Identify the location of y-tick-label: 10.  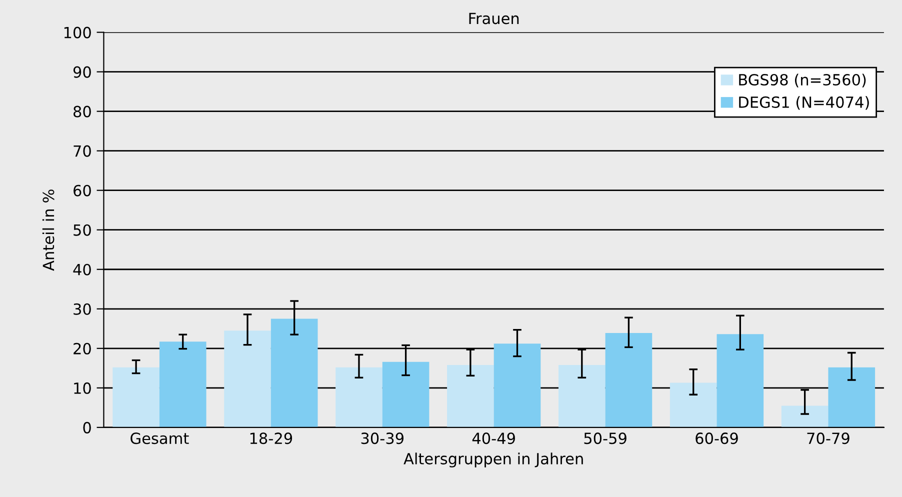
(82, 388).